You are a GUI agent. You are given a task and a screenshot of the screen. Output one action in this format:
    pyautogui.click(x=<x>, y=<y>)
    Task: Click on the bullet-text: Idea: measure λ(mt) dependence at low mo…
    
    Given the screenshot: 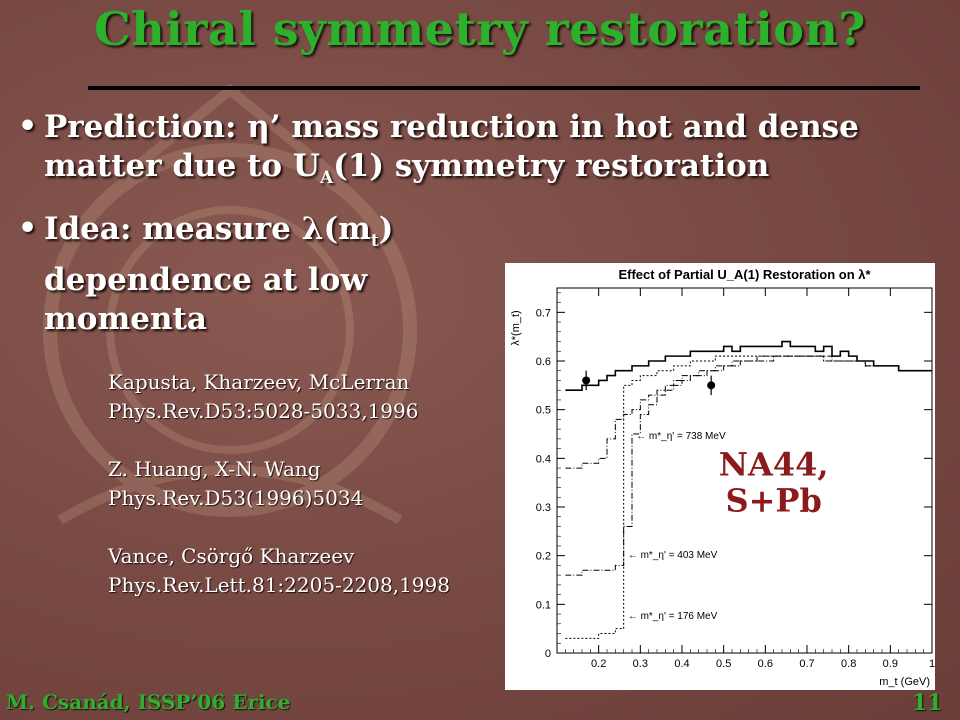 What is the action you would take?
    pyautogui.click(x=219, y=274)
    